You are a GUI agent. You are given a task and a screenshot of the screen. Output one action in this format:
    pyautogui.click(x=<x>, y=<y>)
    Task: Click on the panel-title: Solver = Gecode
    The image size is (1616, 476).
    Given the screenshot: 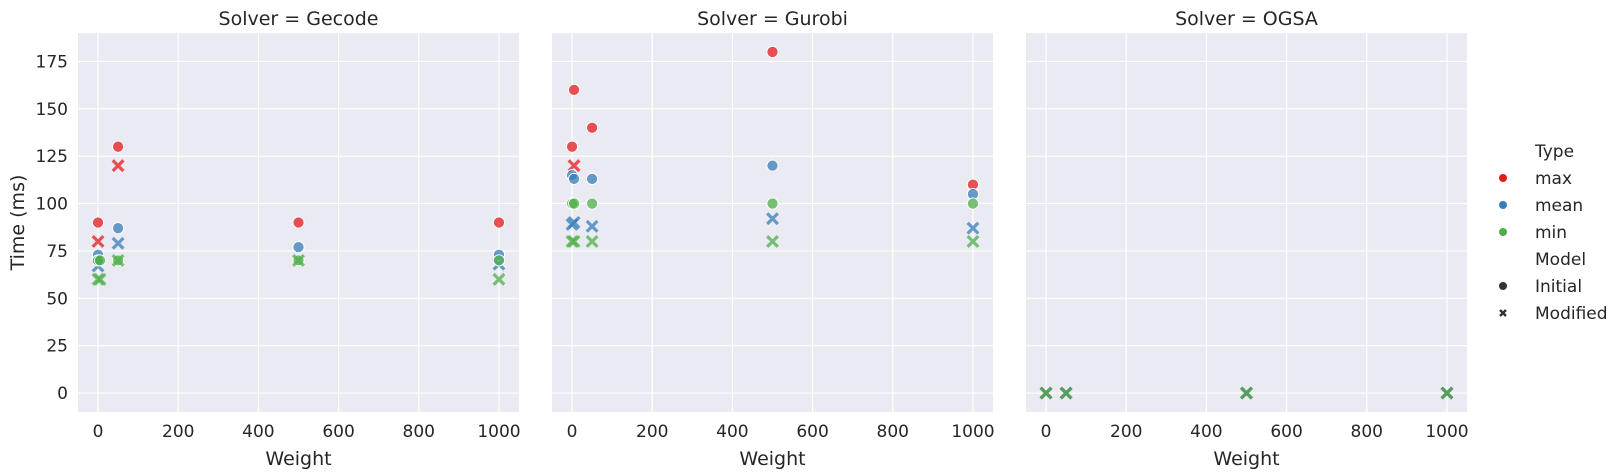 What is the action you would take?
    pyautogui.click(x=299, y=19)
    